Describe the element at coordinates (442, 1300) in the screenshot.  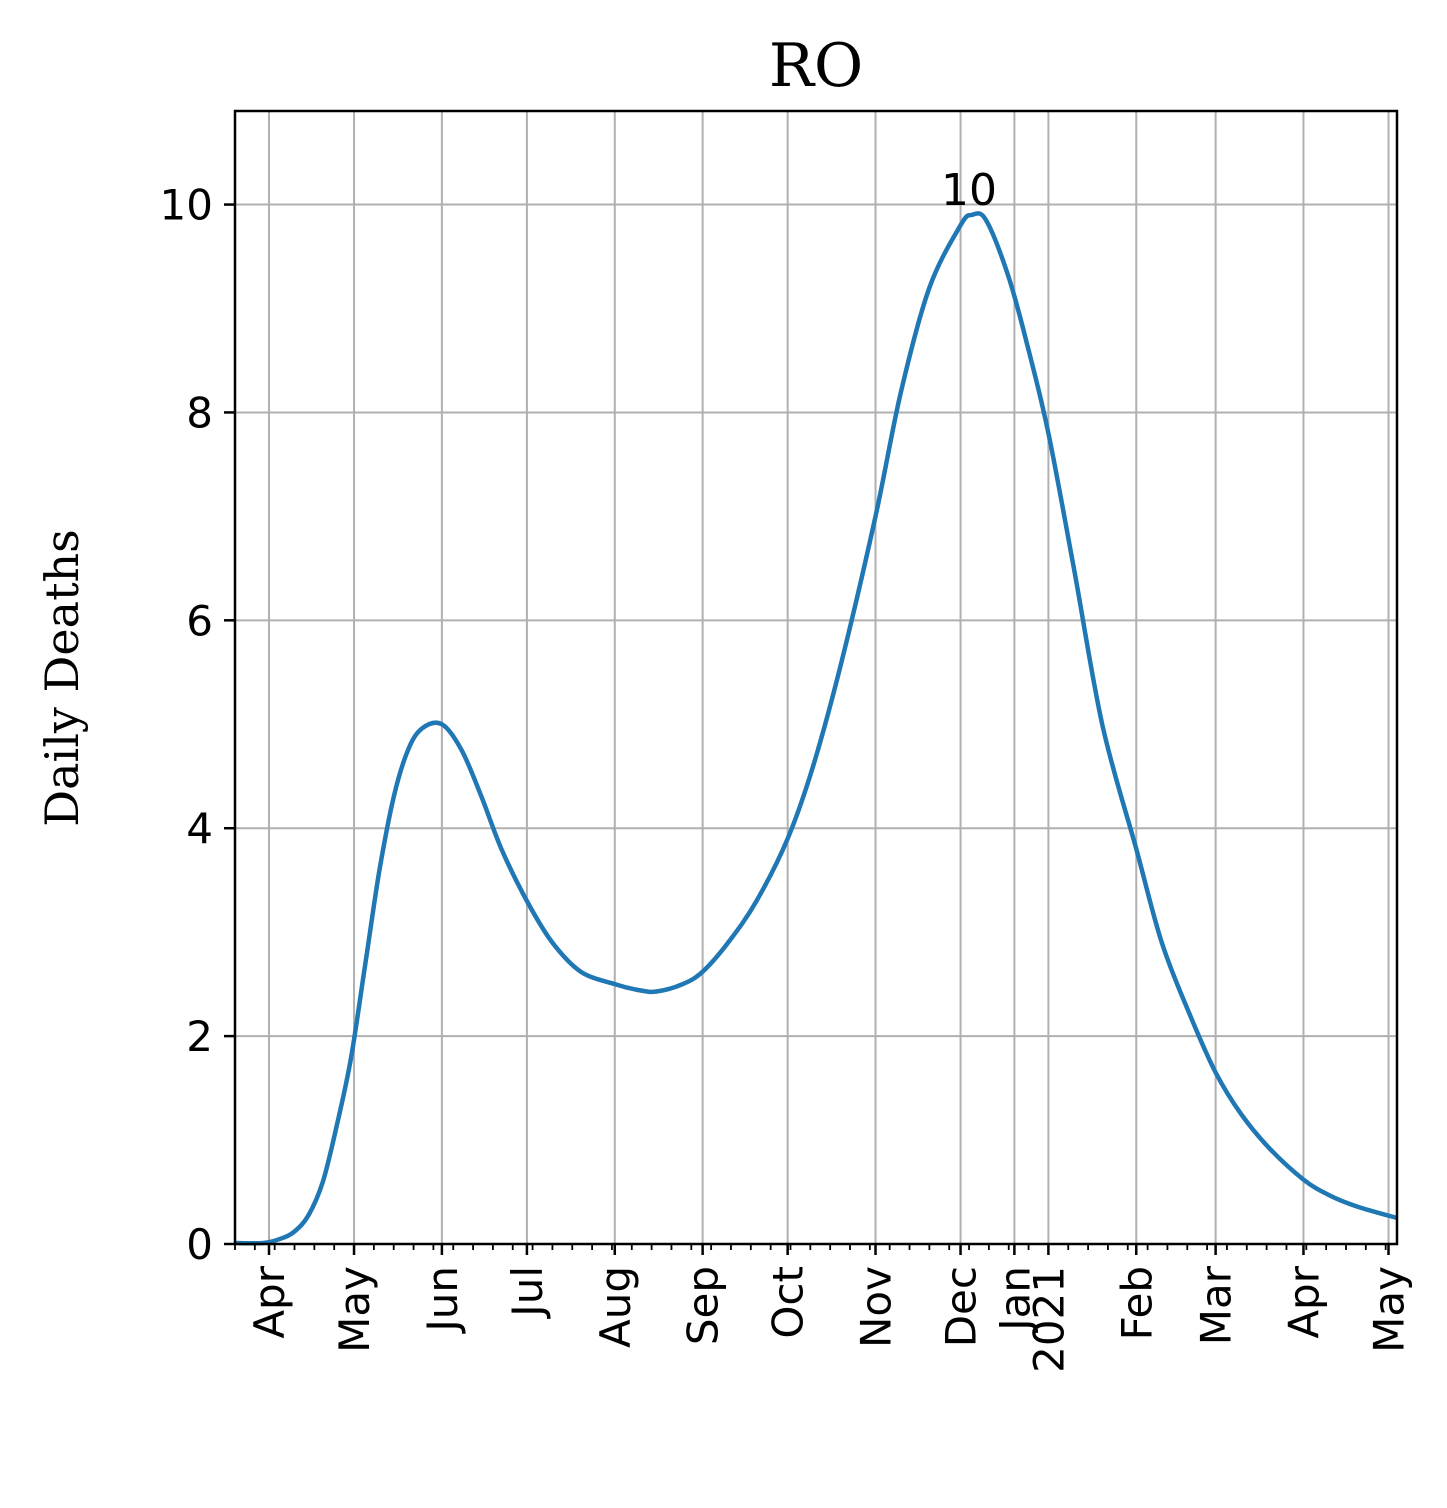
I see `x-tick-label: Jun` at that location.